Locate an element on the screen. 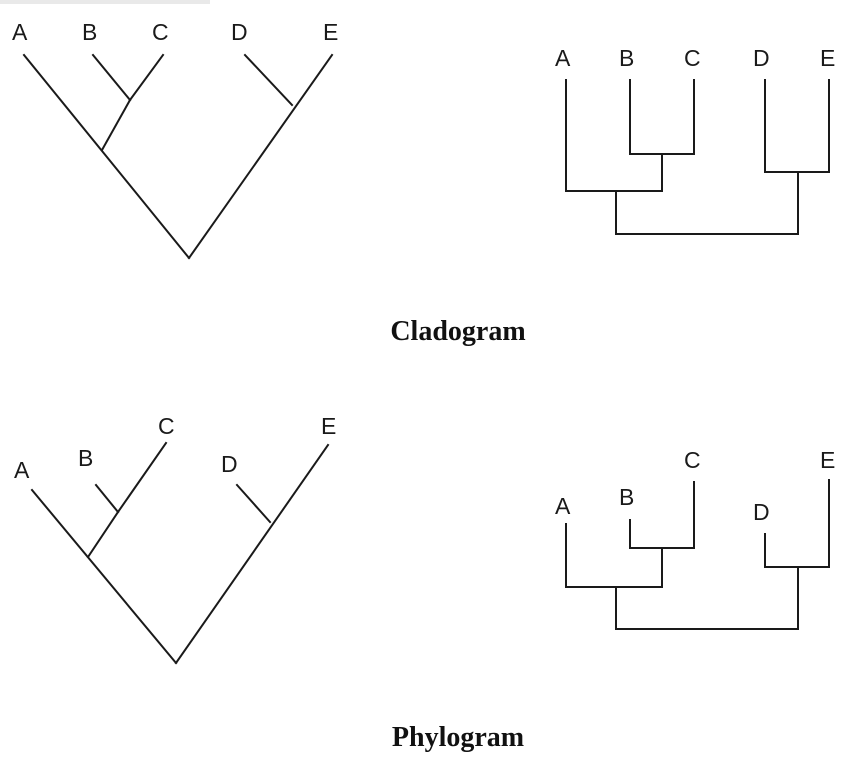 This screenshot has width=862, height=766. cladogram-caption: Cladogram is located at coordinates (457, 331).